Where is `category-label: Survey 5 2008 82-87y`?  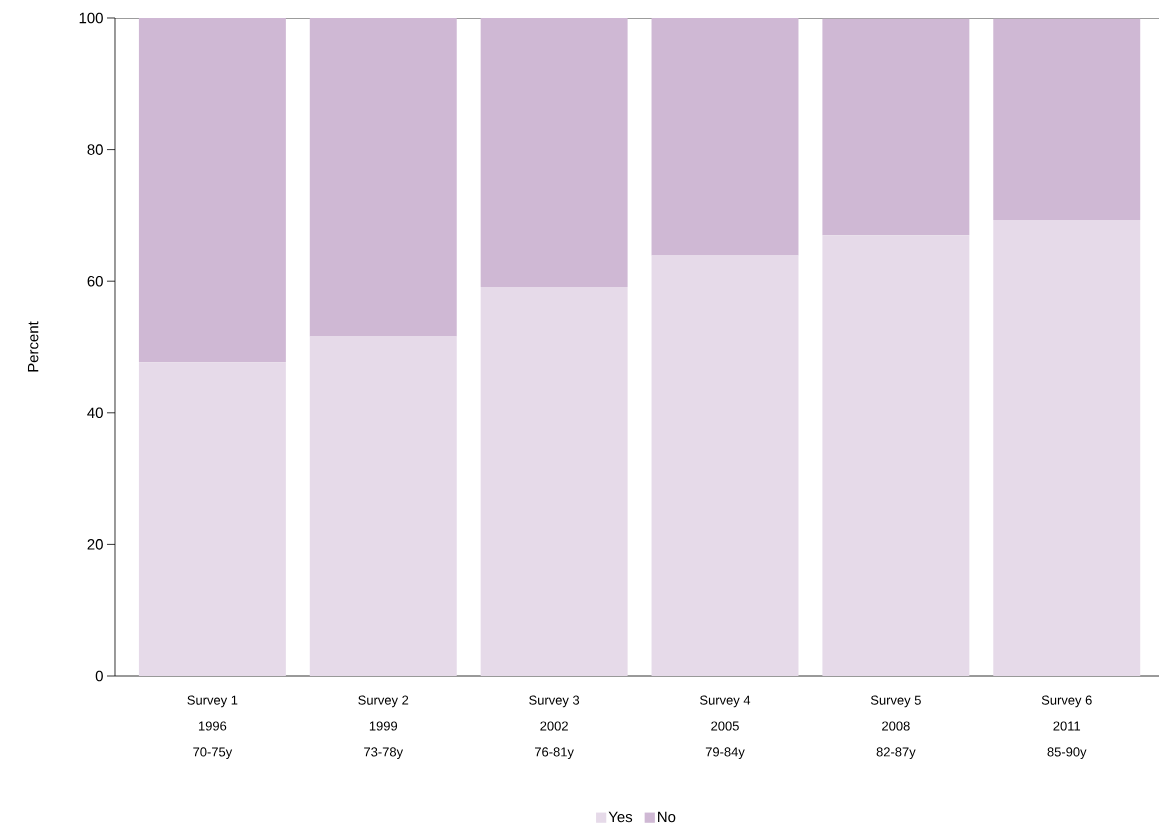 category-label: Survey 5 2008 82-87y is located at coordinates (895, 727).